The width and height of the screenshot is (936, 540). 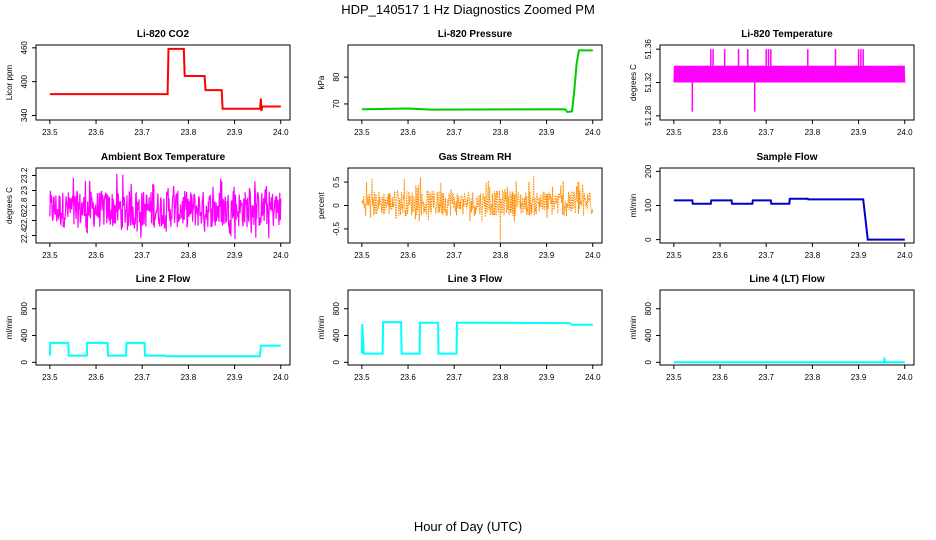 I want to click on panel-title: Li-820 Pressure, so click(x=475, y=34).